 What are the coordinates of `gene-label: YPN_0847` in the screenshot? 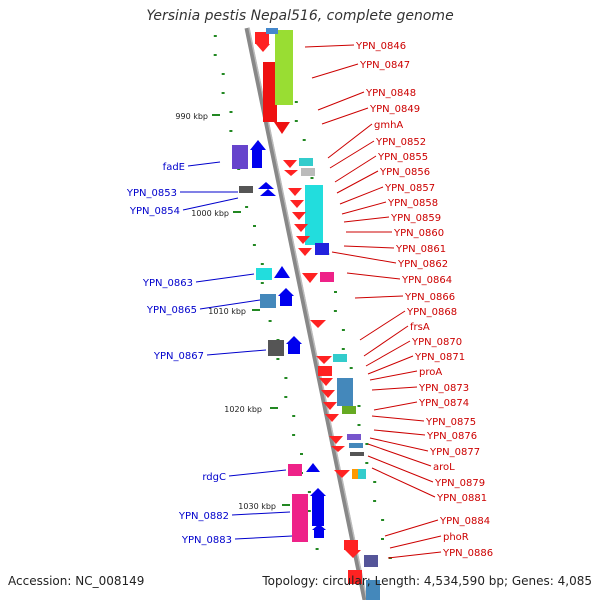 It's located at (384, 65).